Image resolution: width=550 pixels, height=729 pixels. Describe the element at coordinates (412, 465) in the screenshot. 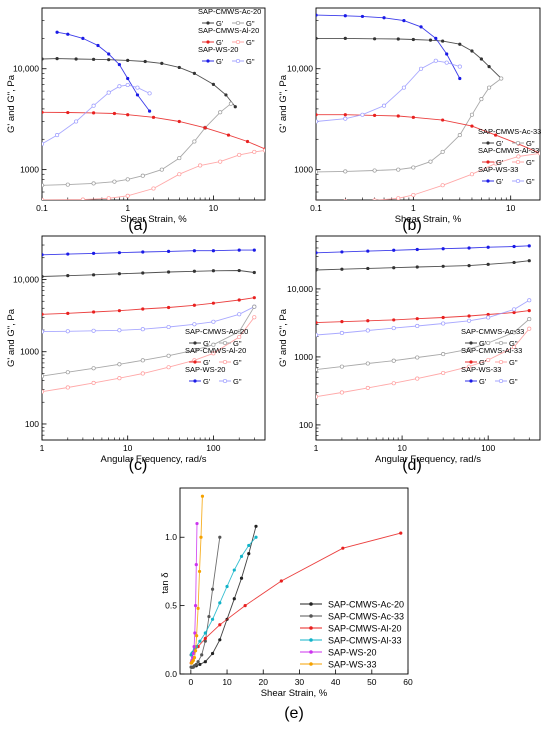

I see `panel-label: (d)` at that location.